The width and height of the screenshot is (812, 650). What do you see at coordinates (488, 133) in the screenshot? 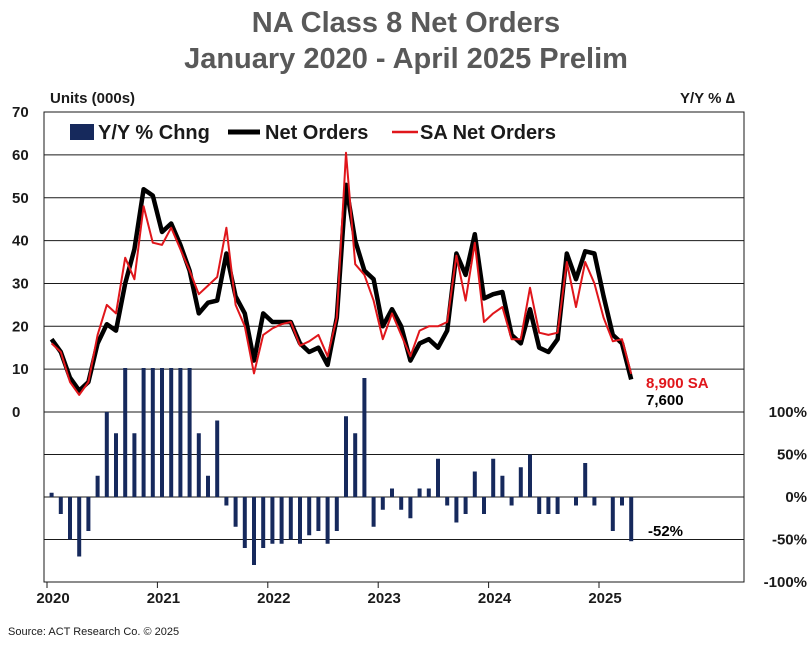
I see `legend-label-sa: SA Net Orders` at bounding box center [488, 133].